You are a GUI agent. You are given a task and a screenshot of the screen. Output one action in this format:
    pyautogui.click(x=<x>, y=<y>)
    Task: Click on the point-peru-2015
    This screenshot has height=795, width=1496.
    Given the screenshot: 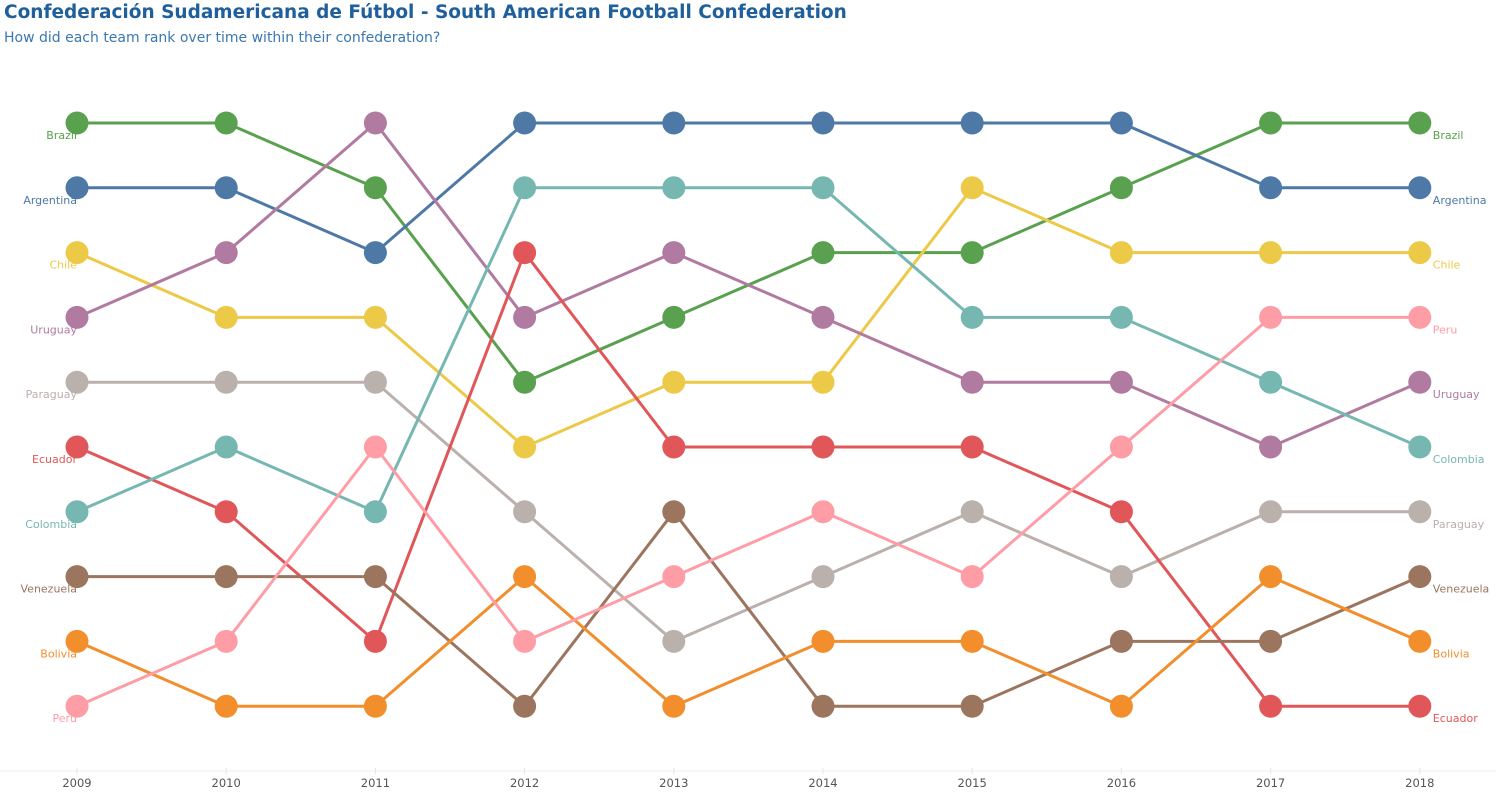 What is the action you would take?
    pyautogui.click(x=972, y=577)
    